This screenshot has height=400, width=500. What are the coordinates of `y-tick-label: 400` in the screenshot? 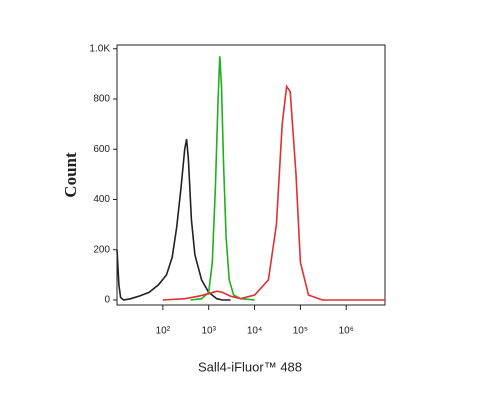 It's located at (101, 199).